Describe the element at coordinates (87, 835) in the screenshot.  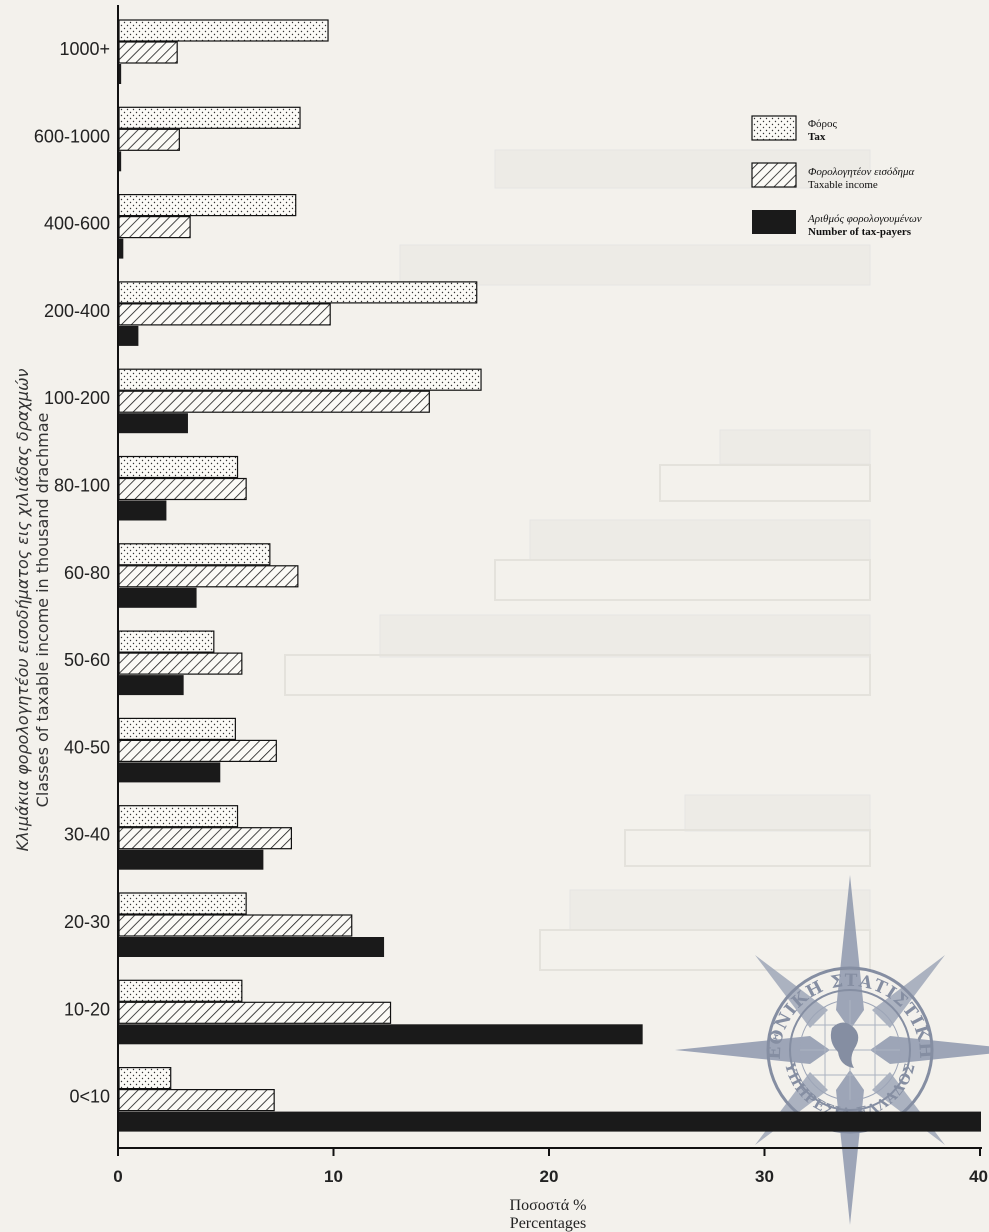
I see `category-label: 30-40` at that location.